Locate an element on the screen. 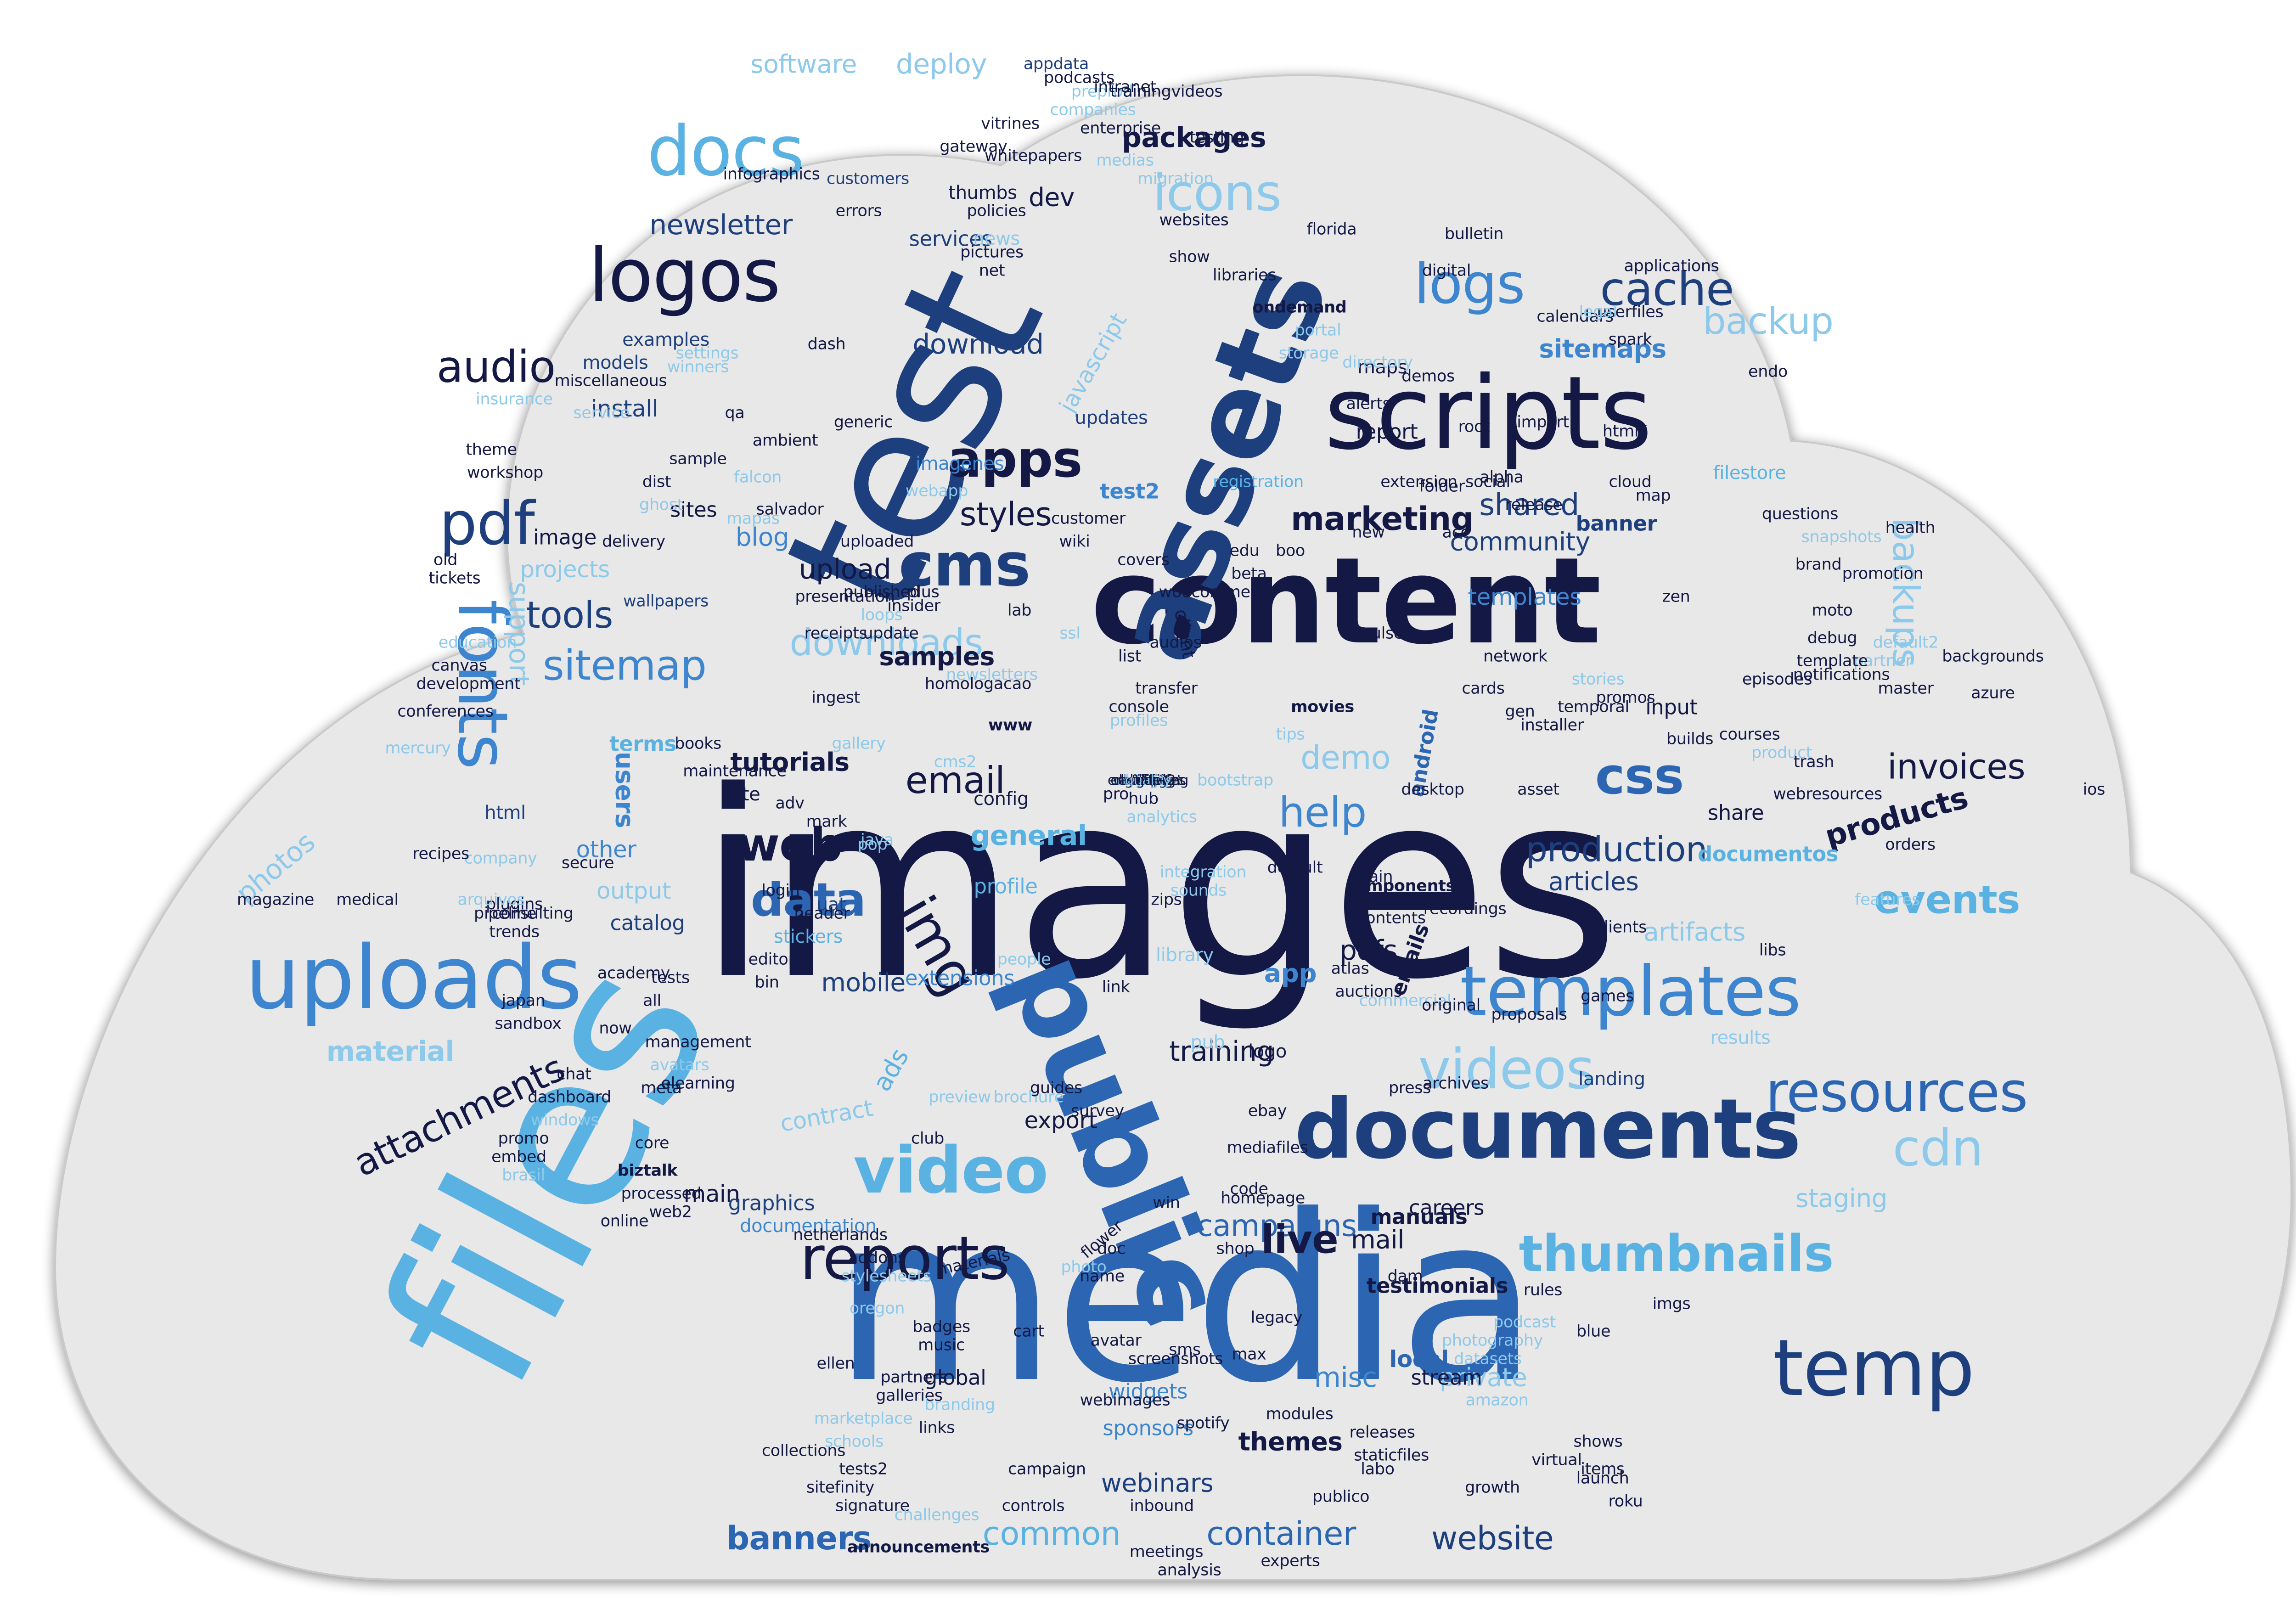 This screenshot has height=1598, width=2296. cloud-word-298: imgs is located at coordinates (1671, 1303).